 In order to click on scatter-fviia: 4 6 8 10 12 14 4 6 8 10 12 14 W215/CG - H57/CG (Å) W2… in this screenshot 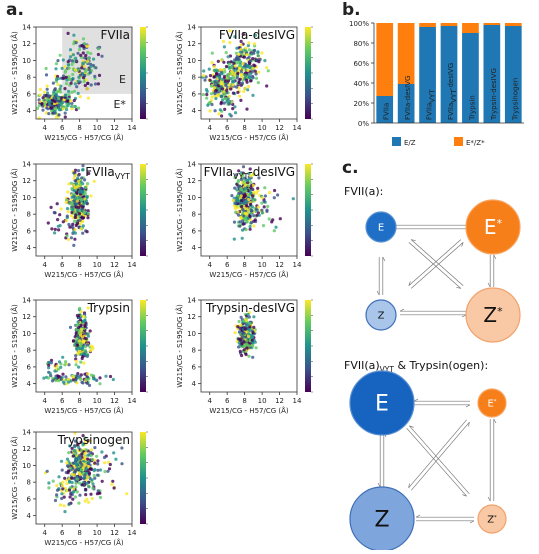, I will do `click(82, 82)`.